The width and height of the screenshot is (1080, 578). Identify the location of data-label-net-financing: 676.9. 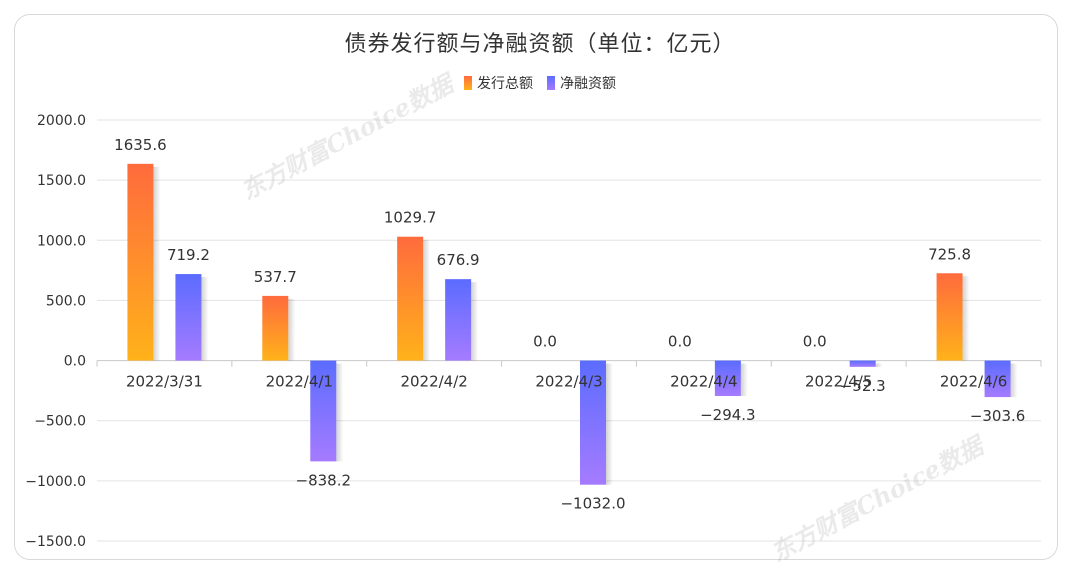
(458, 260).